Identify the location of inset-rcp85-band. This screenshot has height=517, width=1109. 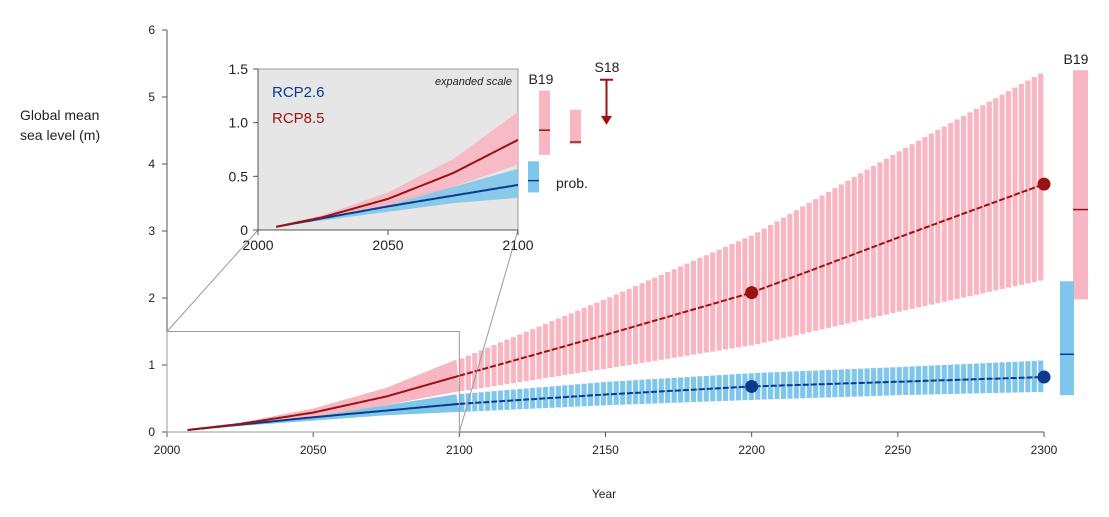
(397, 169).